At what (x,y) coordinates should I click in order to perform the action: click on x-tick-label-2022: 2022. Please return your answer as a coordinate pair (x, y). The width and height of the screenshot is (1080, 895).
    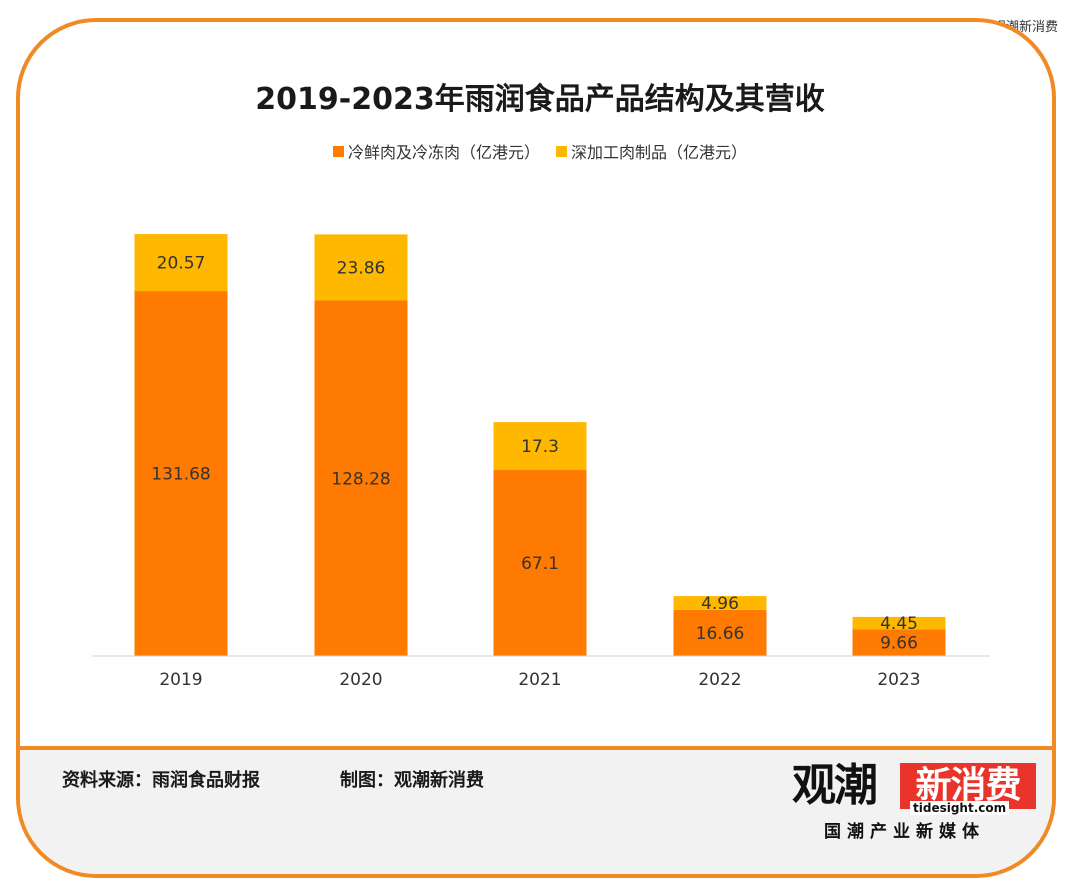
    Looking at the image, I should click on (719, 680).